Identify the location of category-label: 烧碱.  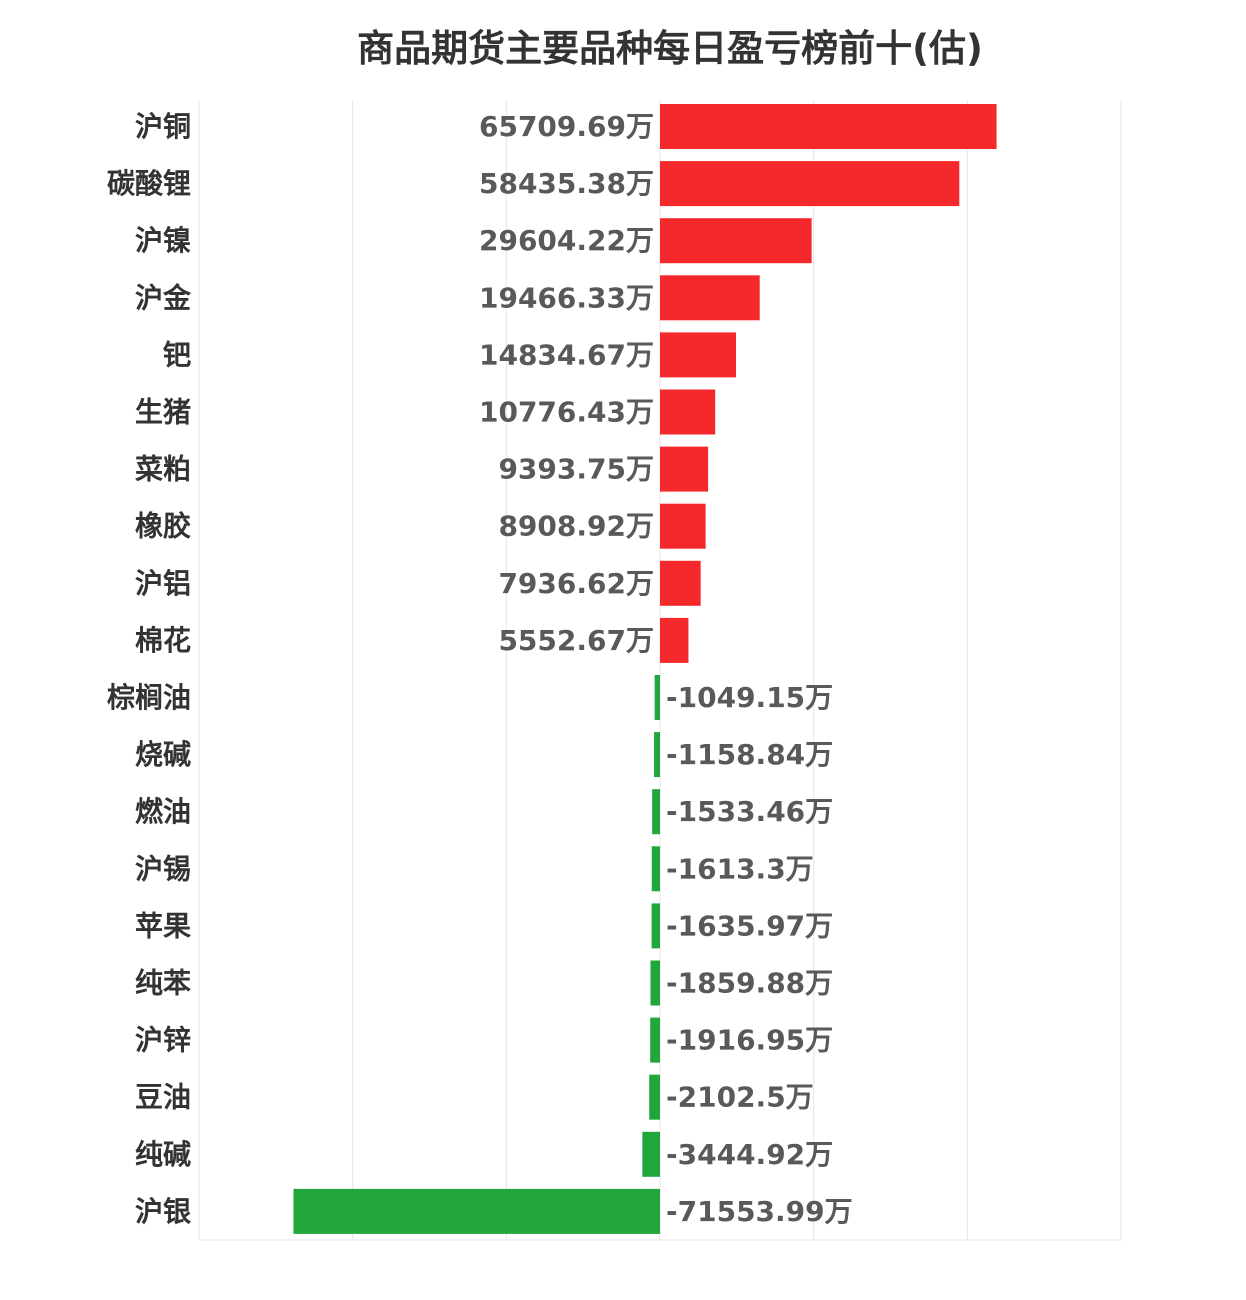
(163, 754).